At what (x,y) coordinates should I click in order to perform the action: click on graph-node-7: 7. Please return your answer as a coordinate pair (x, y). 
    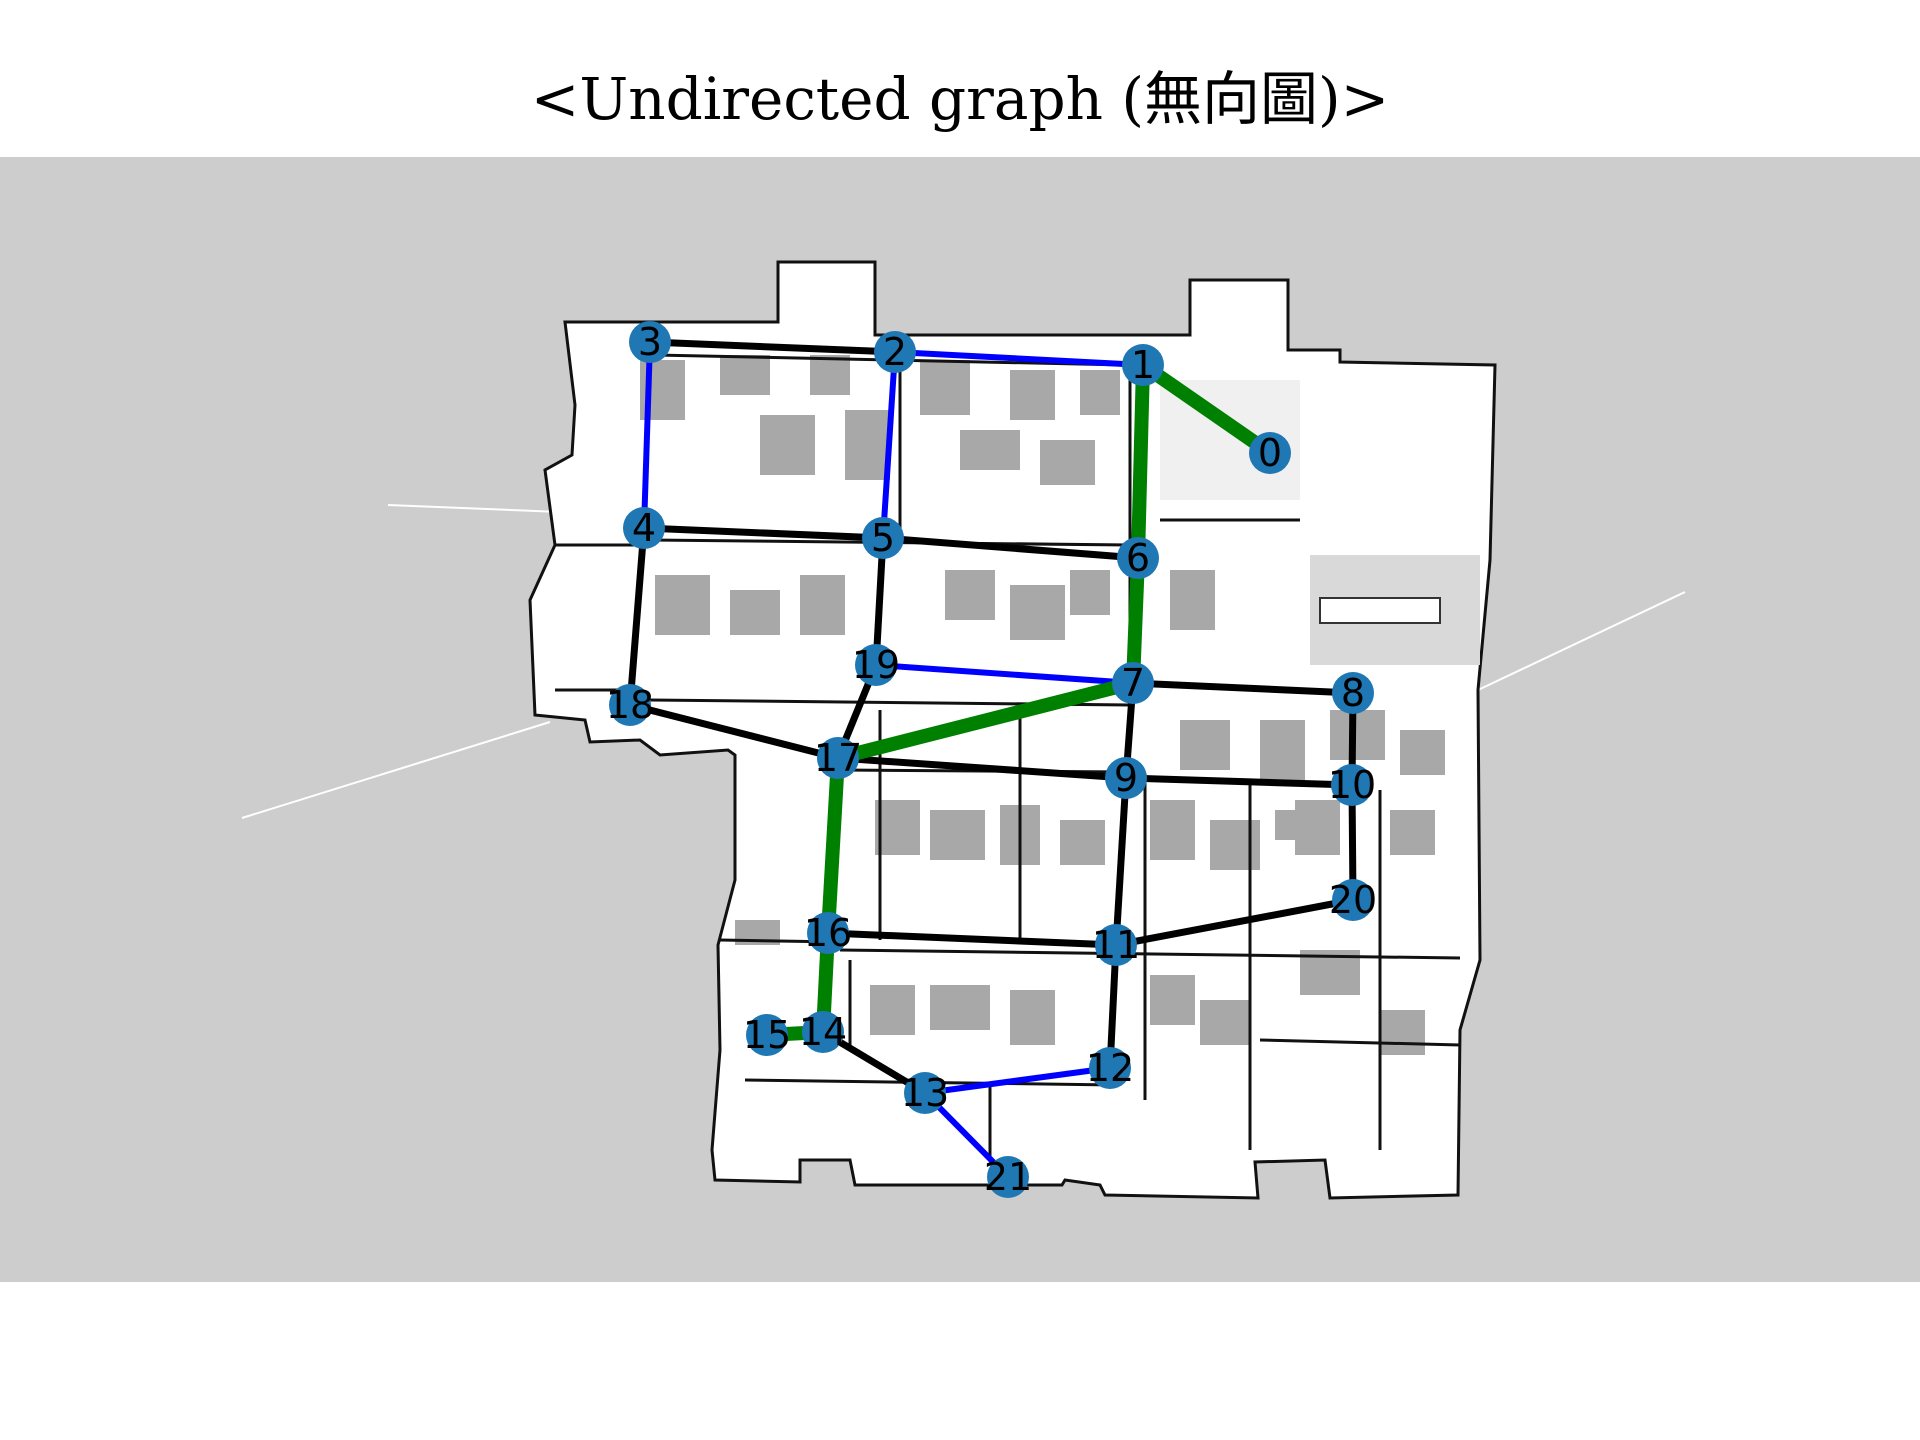
    Looking at the image, I should click on (1133, 683).